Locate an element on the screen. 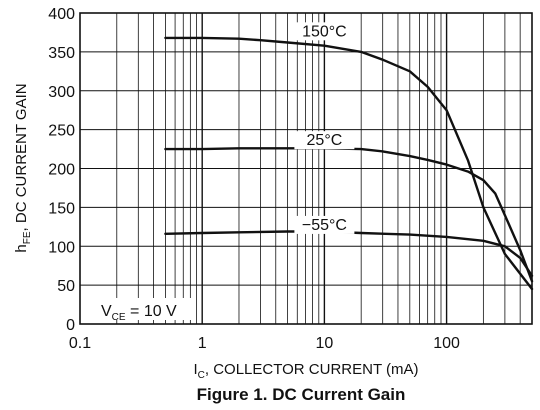 The width and height of the screenshot is (540, 410). y-tick-label: 300 is located at coordinates (61, 92).